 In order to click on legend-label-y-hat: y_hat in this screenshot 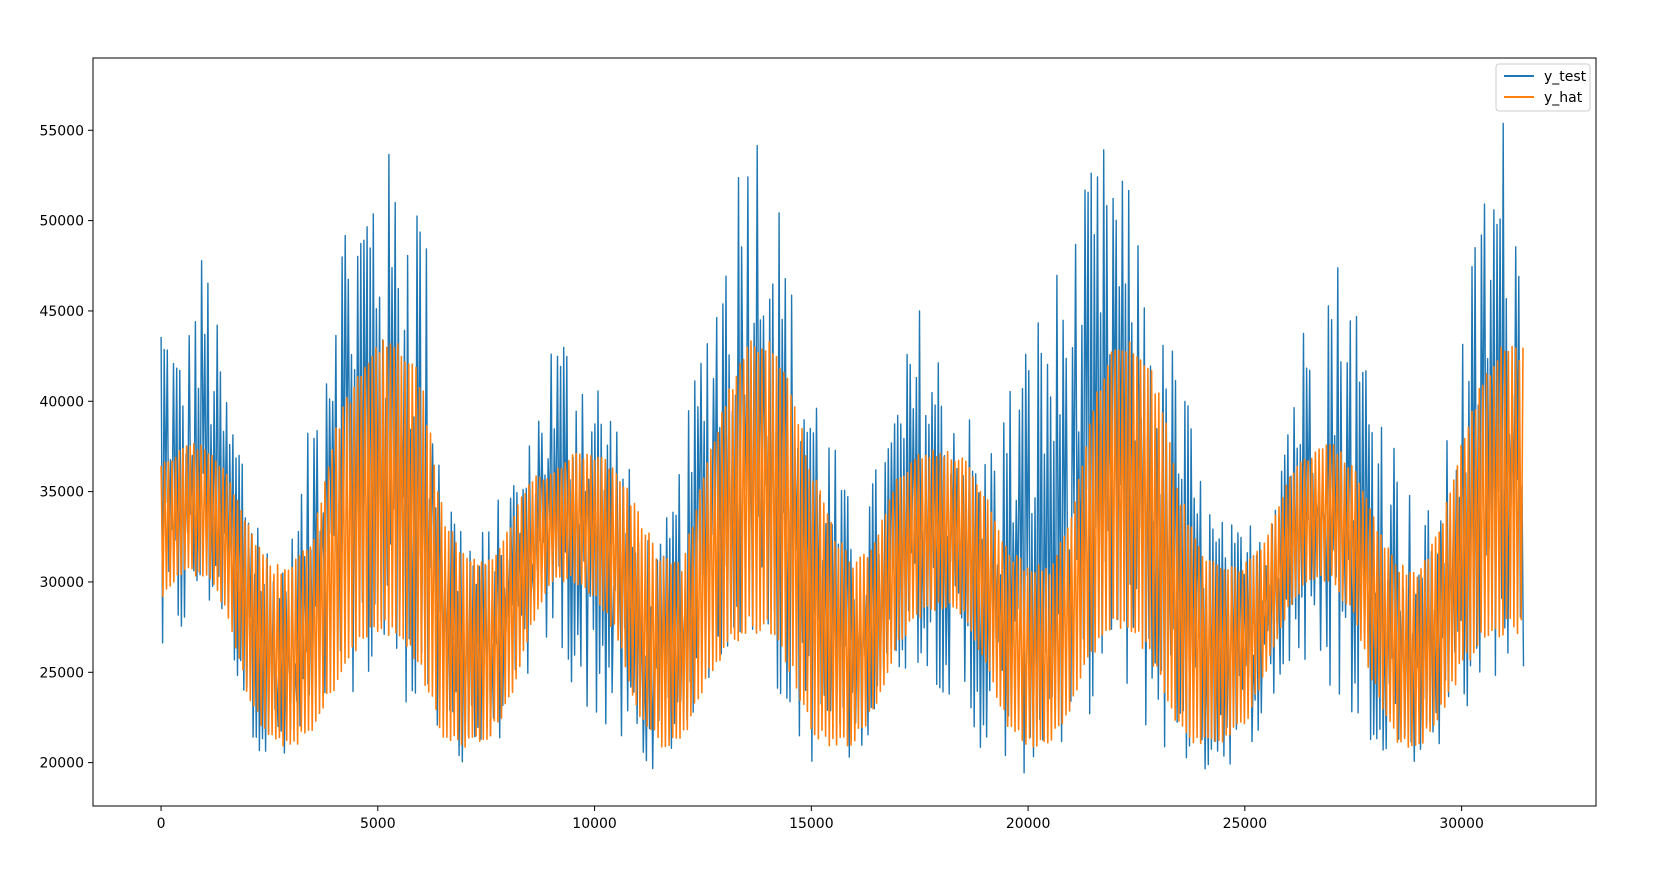, I will do `click(1563, 98)`.